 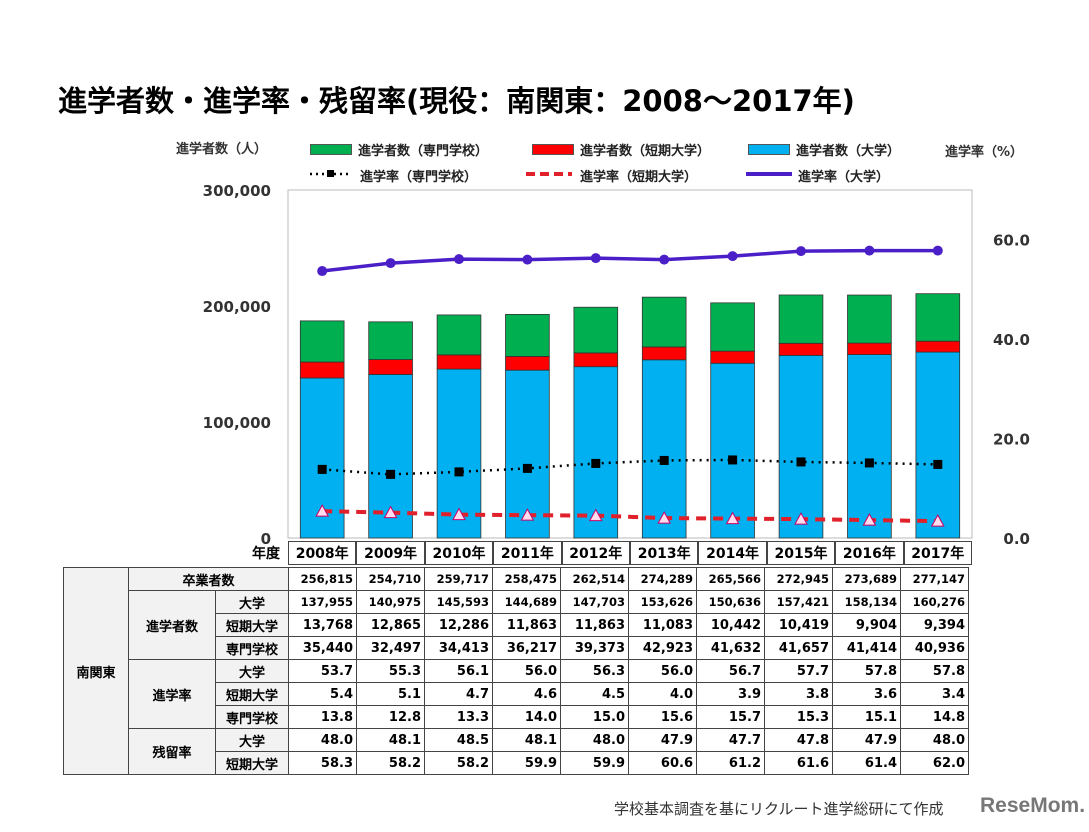 What do you see at coordinates (866, 648) in the screenshot?
I see `cell: 41,414` at bounding box center [866, 648].